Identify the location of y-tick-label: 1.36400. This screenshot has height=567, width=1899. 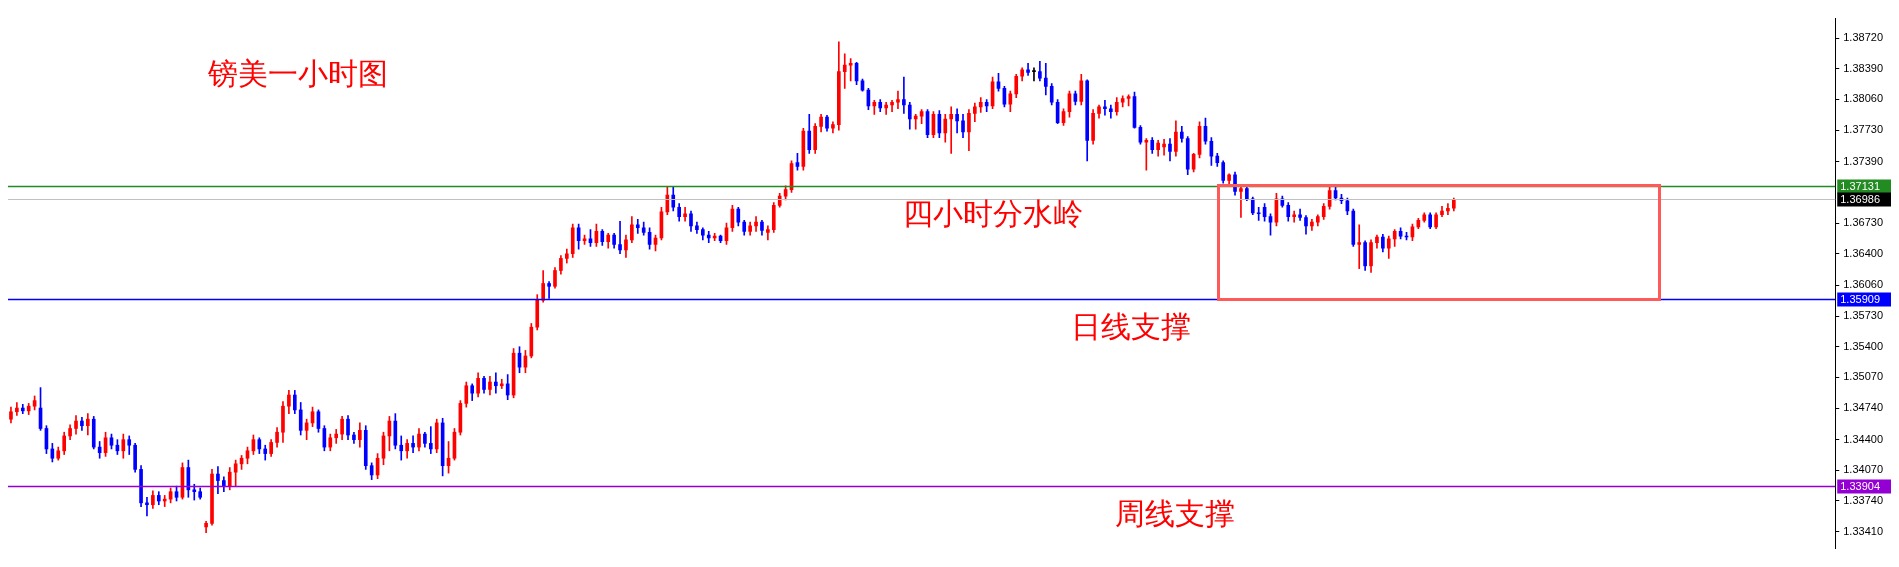
(1863, 252).